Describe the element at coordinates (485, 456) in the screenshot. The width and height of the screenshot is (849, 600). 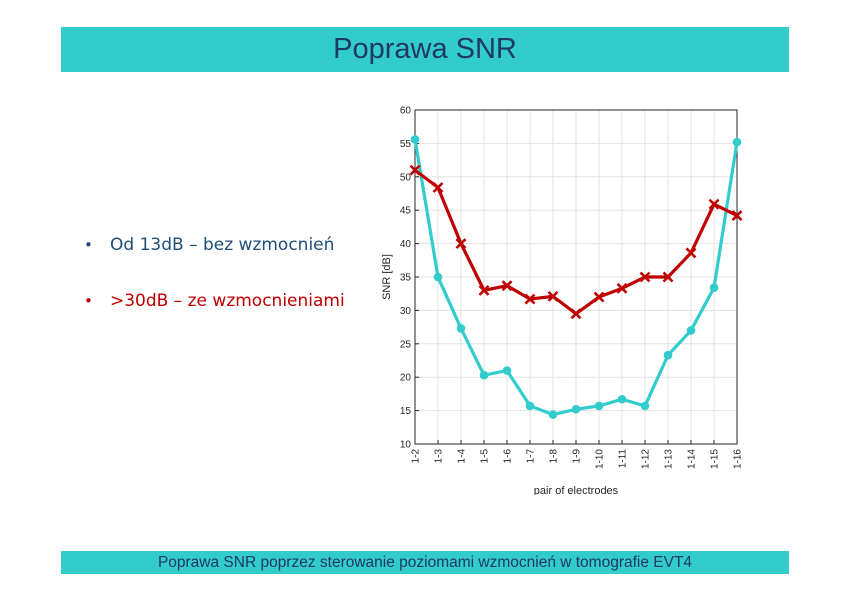
I see `x-tick-label: 1-5` at that location.